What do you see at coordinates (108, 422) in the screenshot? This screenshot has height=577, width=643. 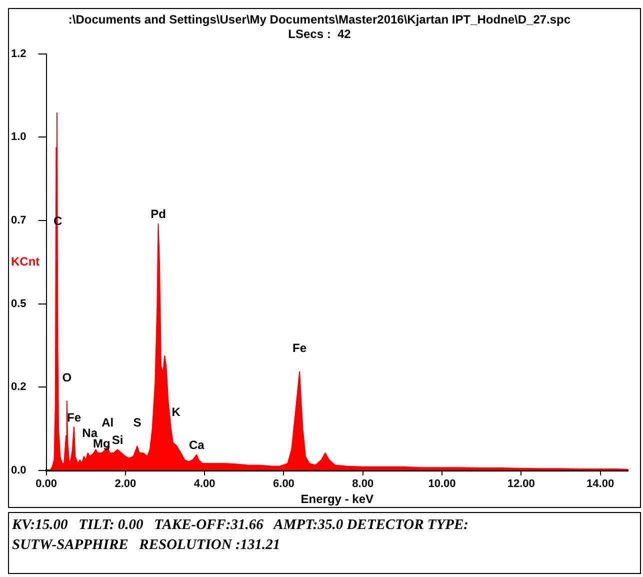 I see `annotation: Al` at bounding box center [108, 422].